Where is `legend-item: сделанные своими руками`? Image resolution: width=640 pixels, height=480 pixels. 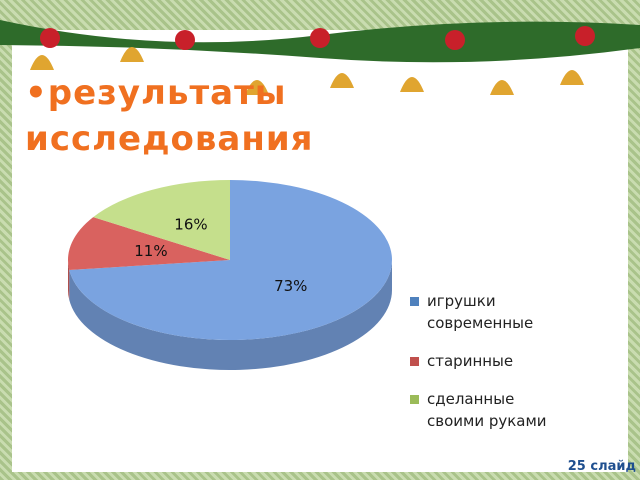
legend-item: сделанные своими руками is located at coordinates (490, 410).